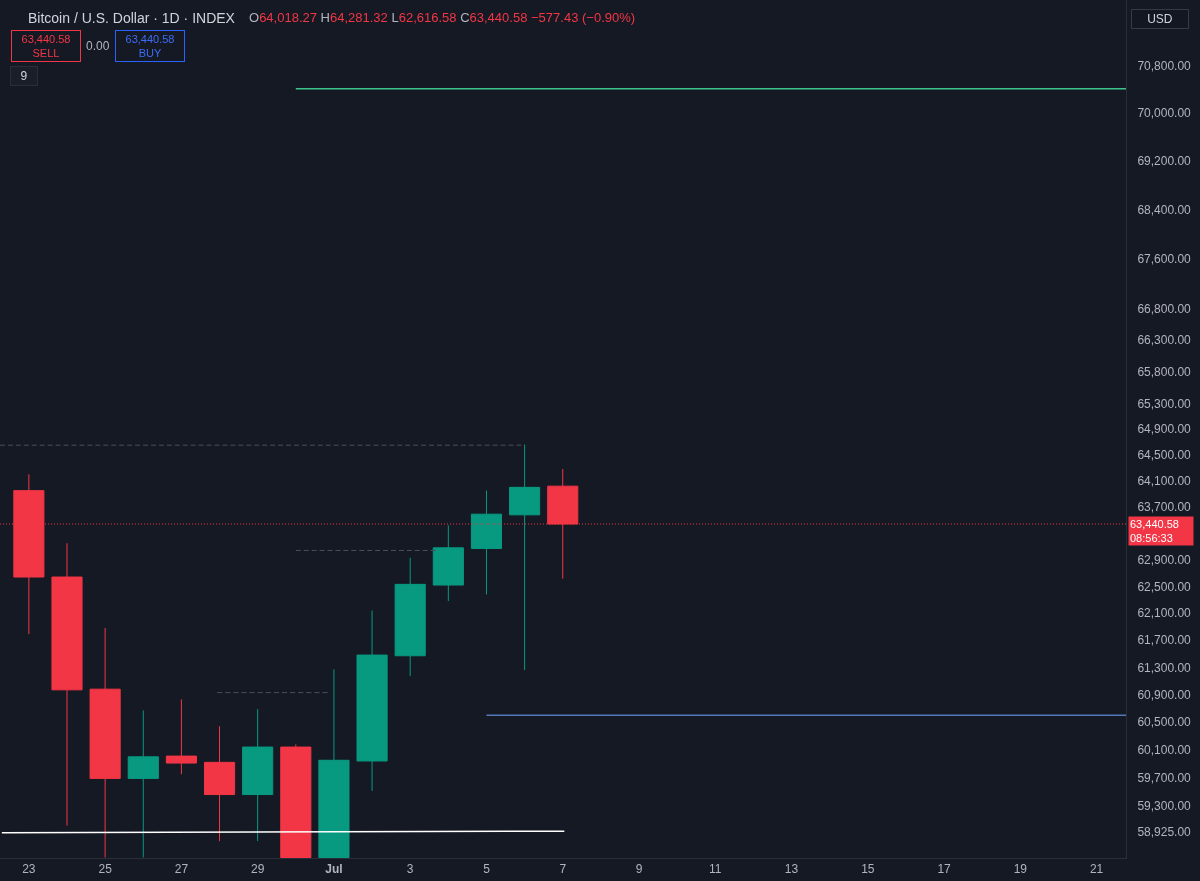  I want to click on x-tick-label: 7, so click(563, 869).